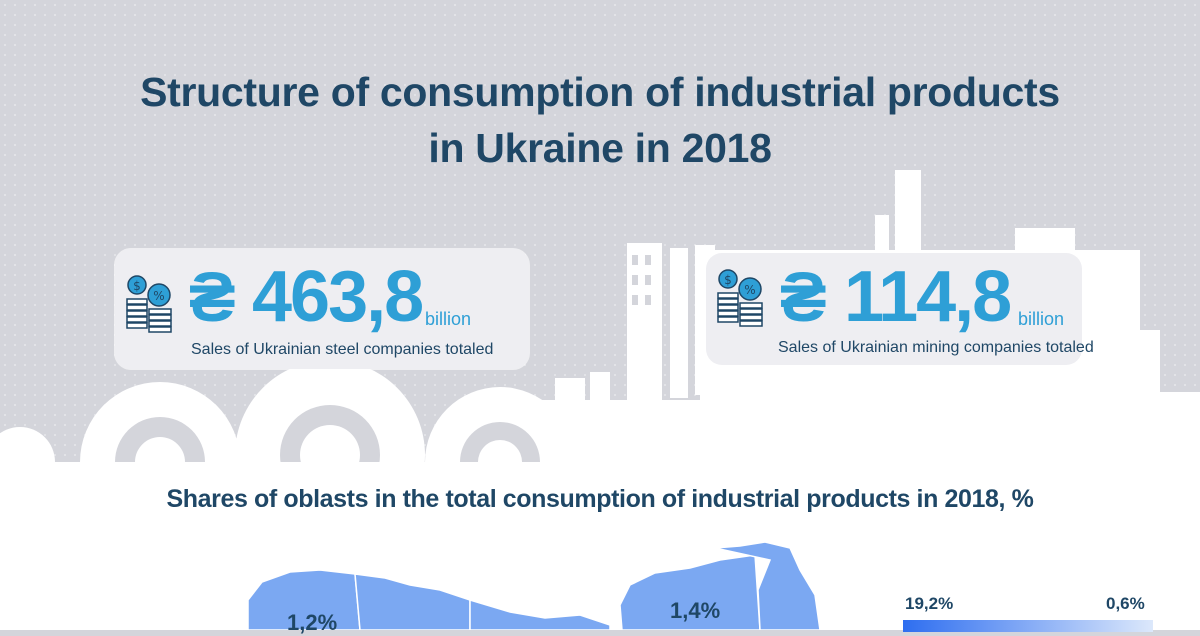 The width and height of the screenshot is (1200, 636). What do you see at coordinates (1125, 603) in the screenshot?
I see `legend-min-value: 0,6%` at bounding box center [1125, 603].